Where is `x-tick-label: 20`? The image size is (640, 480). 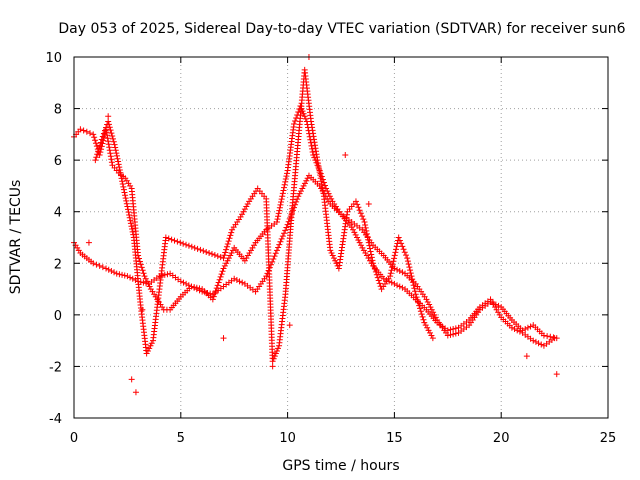 x-tick-label: 20 is located at coordinates (501, 438).